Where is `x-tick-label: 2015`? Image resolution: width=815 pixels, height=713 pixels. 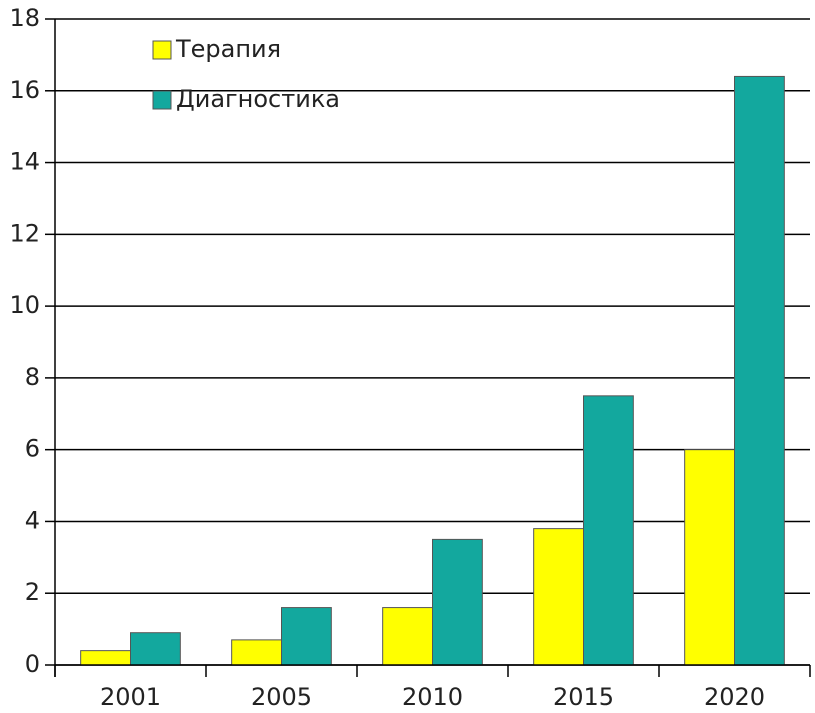
x-tick-label: 2015 is located at coordinates (583, 697).